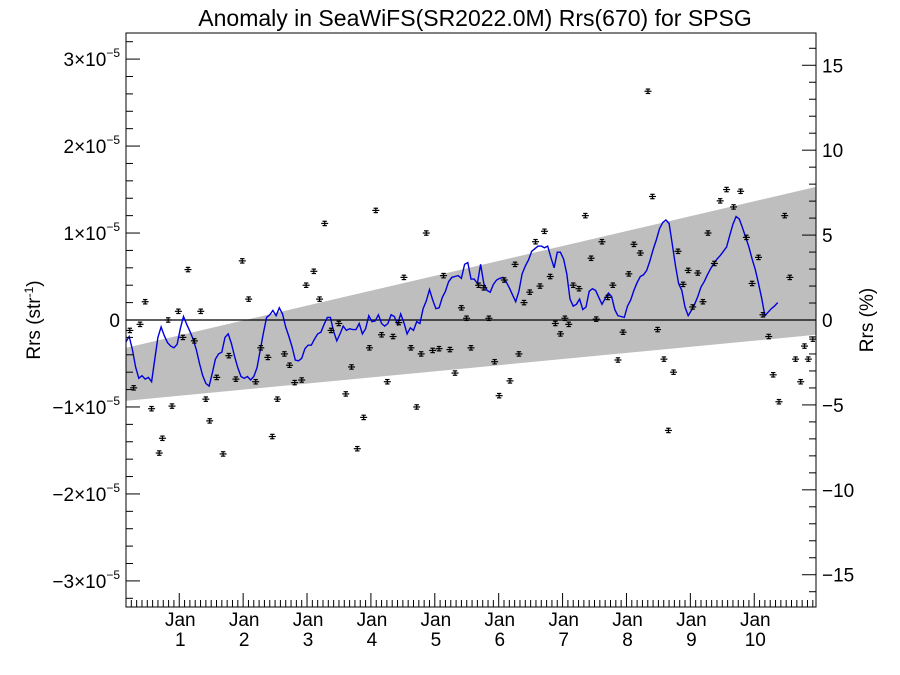 Image resolution: width=900 pixels, height=675 pixels. What do you see at coordinates (499, 640) in the screenshot?
I see `x-tick-year: 6` at bounding box center [499, 640].